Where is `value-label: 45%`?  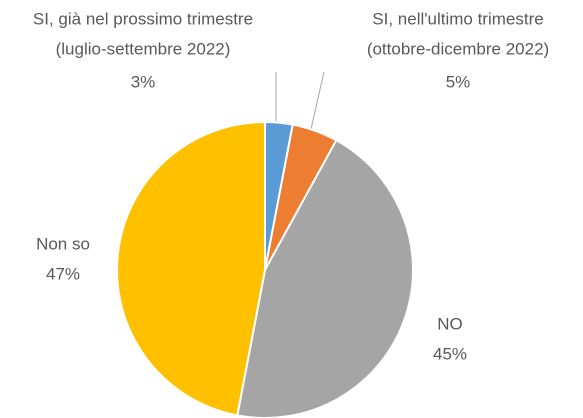
value-label: 45% is located at coordinates (450, 353).